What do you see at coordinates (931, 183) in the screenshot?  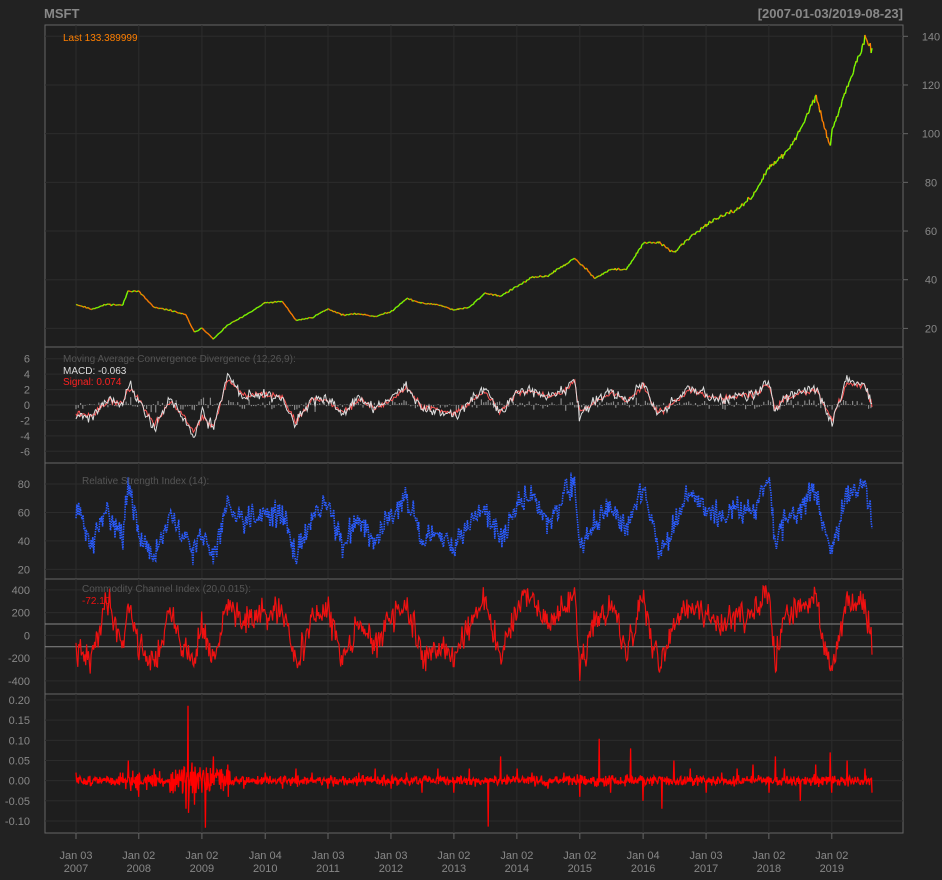 I see `price-ytick-label: 80` at bounding box center [931, 183].